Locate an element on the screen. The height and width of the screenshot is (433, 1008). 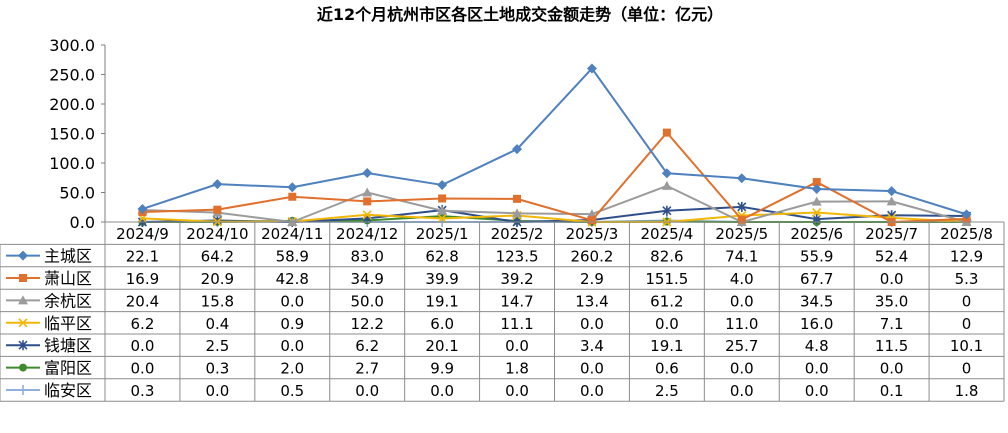
x-category-label: 2025/7 is located at coordinates (891, 234).